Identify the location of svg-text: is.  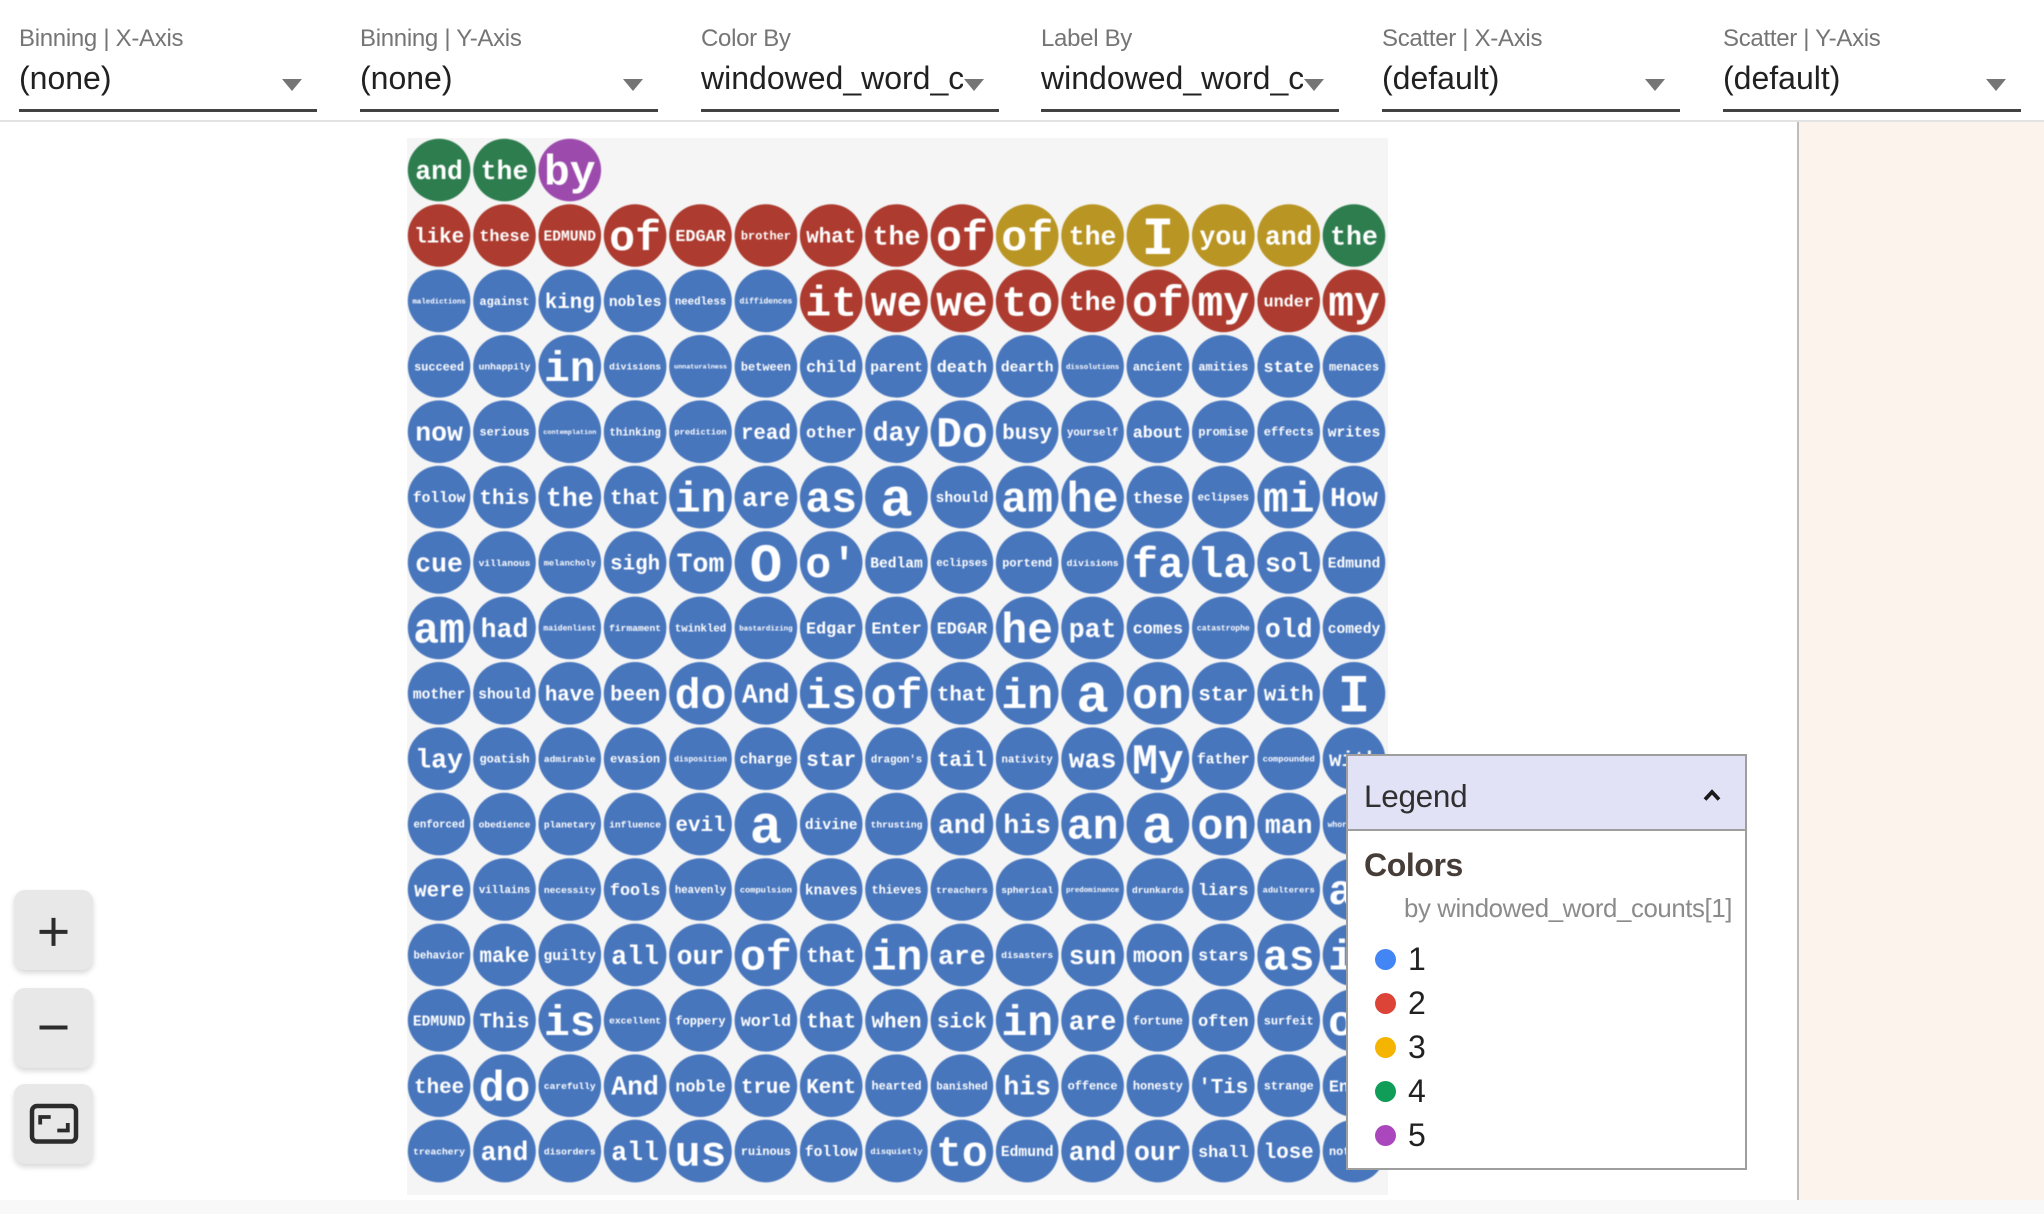
(831, 696).